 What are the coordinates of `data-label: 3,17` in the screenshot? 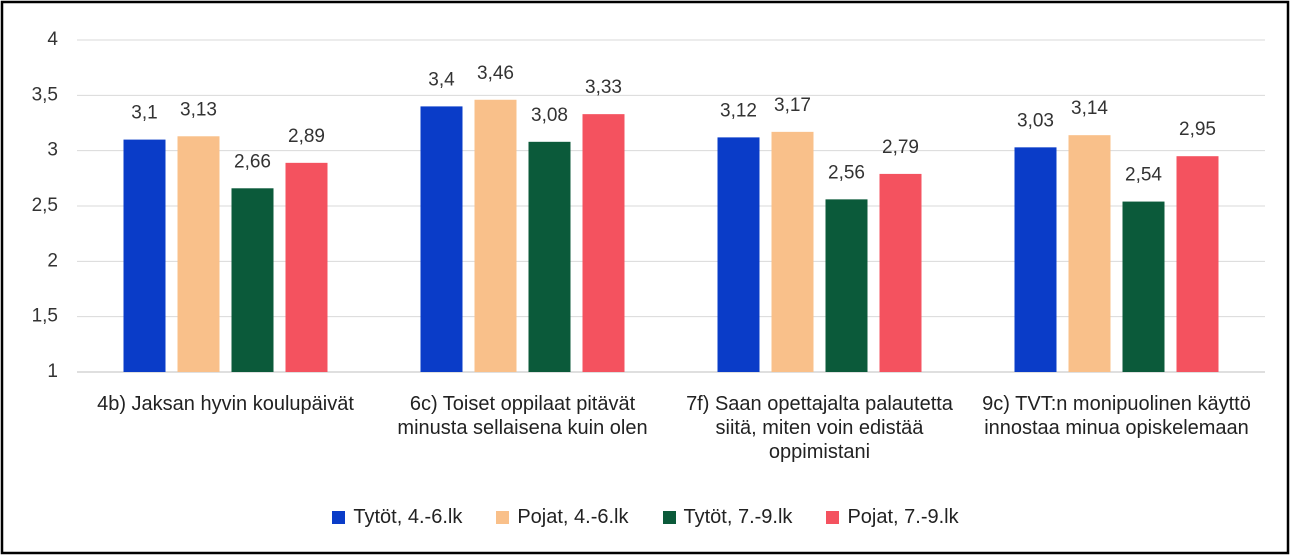 It's located at (792, 105).